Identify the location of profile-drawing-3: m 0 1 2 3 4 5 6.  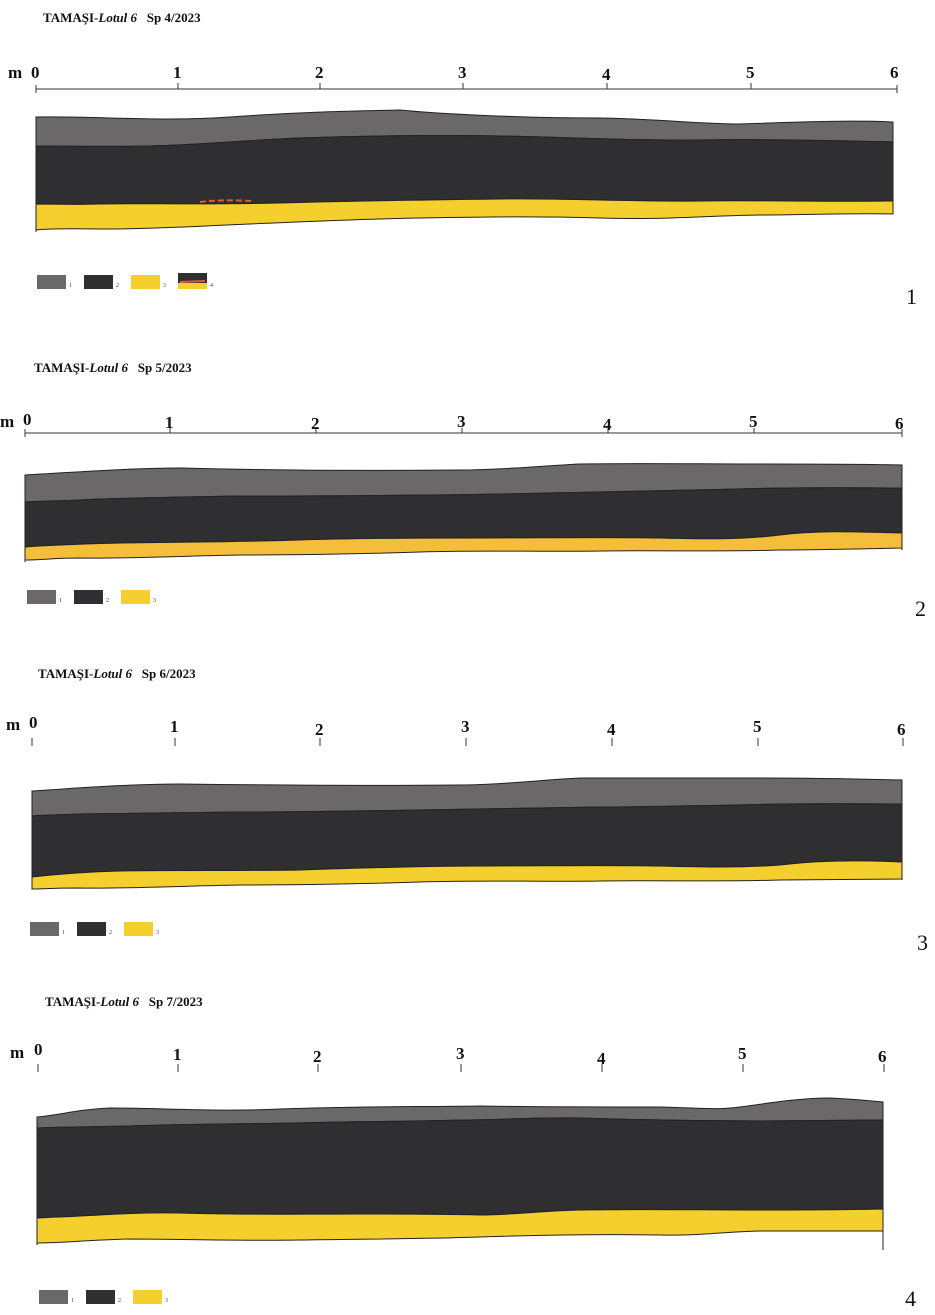
(456, 801).